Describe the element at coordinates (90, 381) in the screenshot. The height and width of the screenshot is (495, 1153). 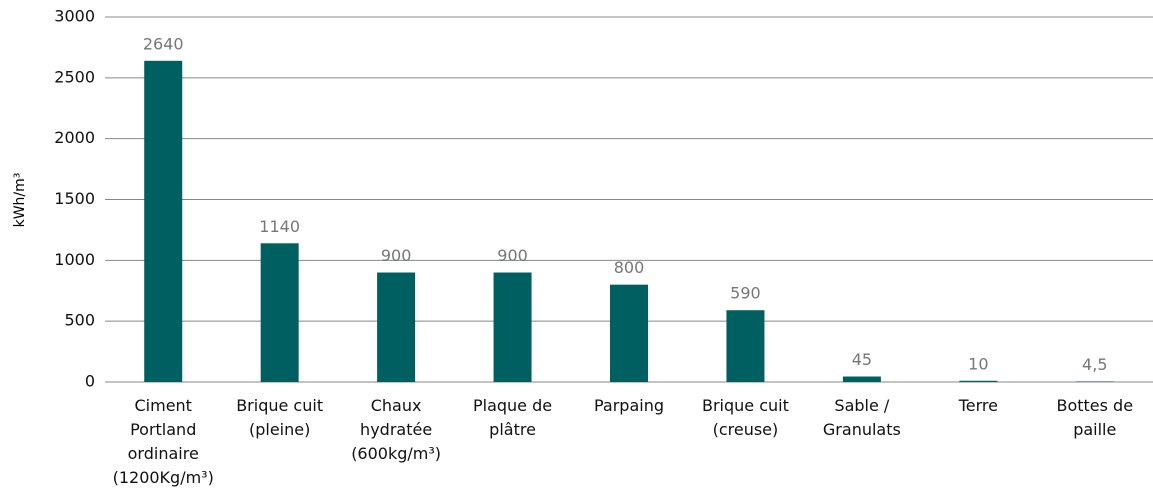
I see `y-tick-label: 0` at that location.